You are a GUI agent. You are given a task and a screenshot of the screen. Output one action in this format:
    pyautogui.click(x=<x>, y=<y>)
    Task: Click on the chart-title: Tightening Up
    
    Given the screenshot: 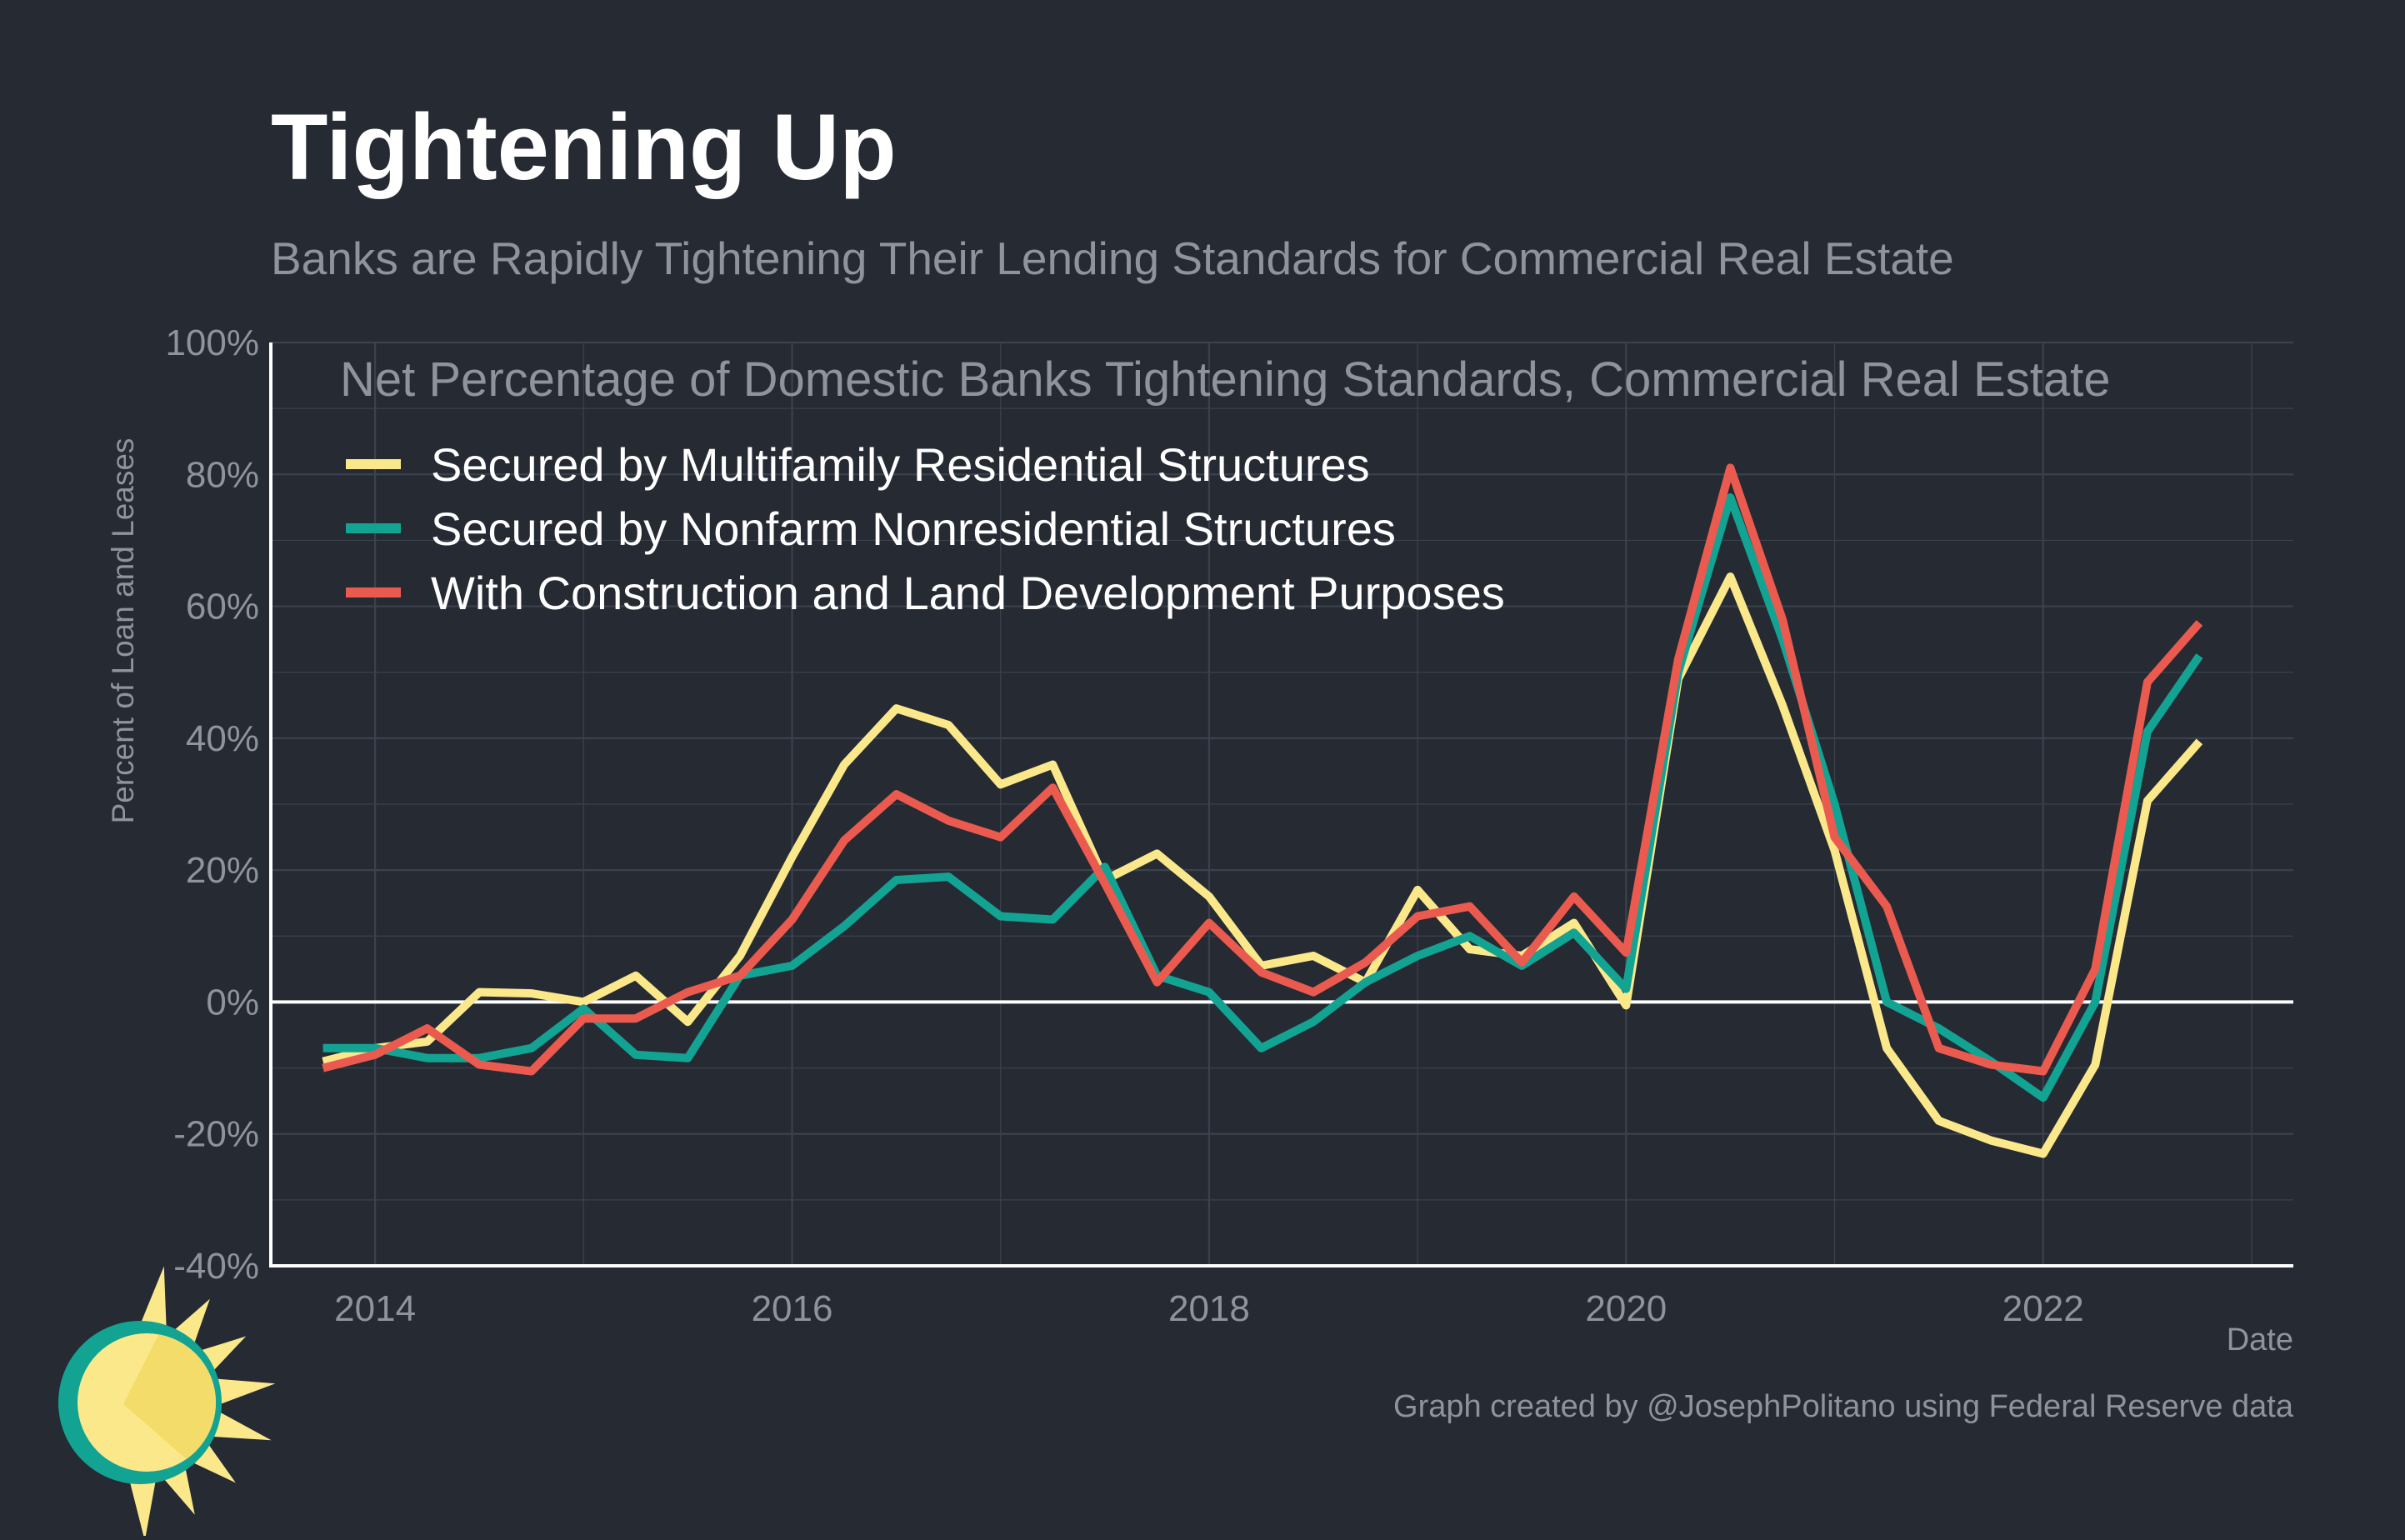 What is the action you would take?
    pyautogui.click(x=584, y=147)
    